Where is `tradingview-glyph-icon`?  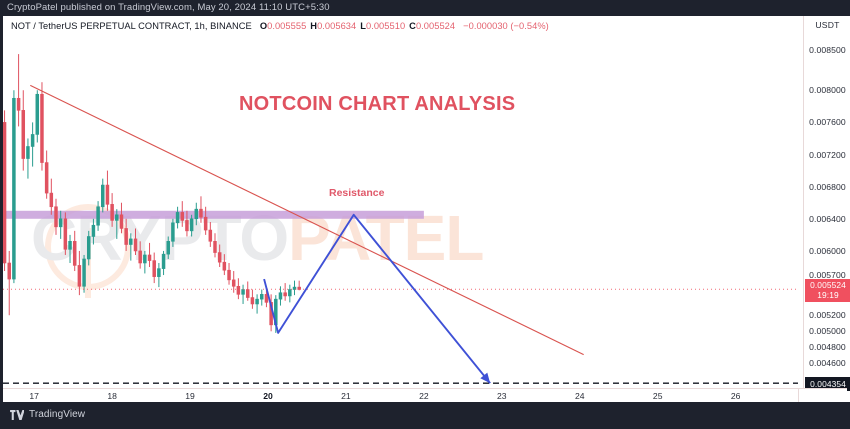 tradingview-glyph-icon is located at coordinates (17, 414).